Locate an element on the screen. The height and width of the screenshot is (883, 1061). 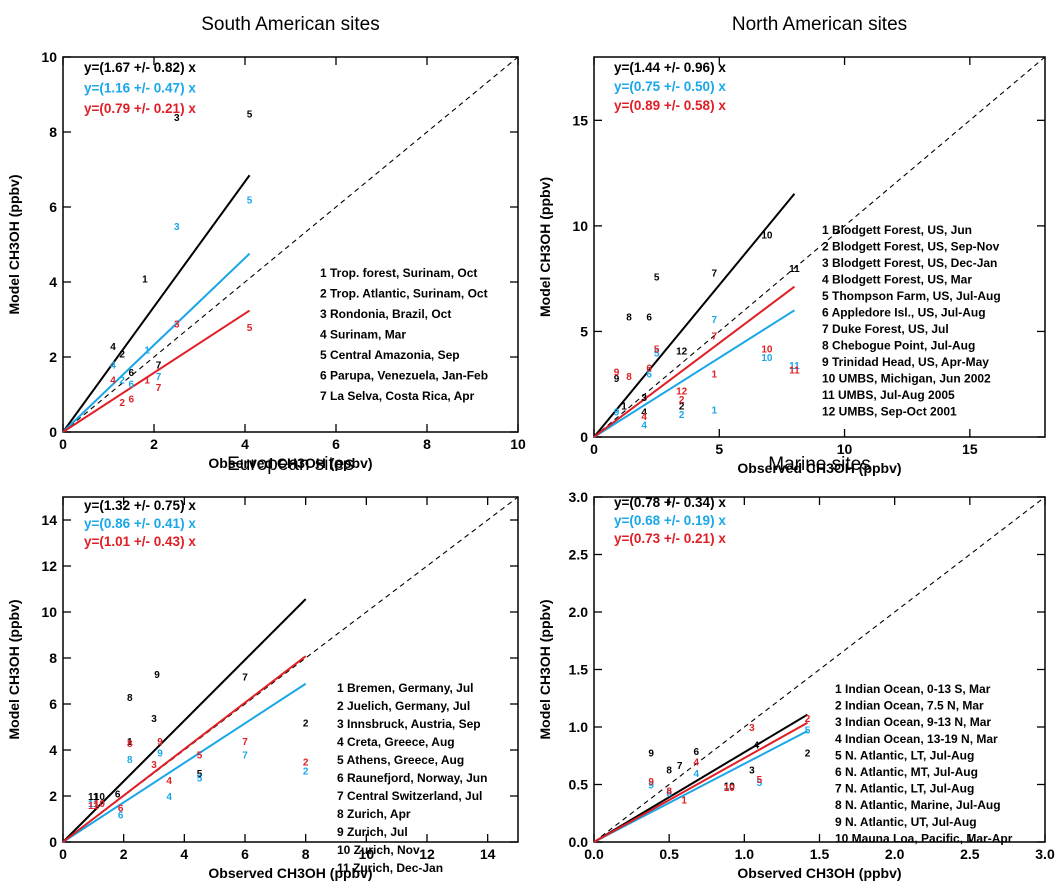
chart-1-point-red: 2 is located at coordinates (122, 403).